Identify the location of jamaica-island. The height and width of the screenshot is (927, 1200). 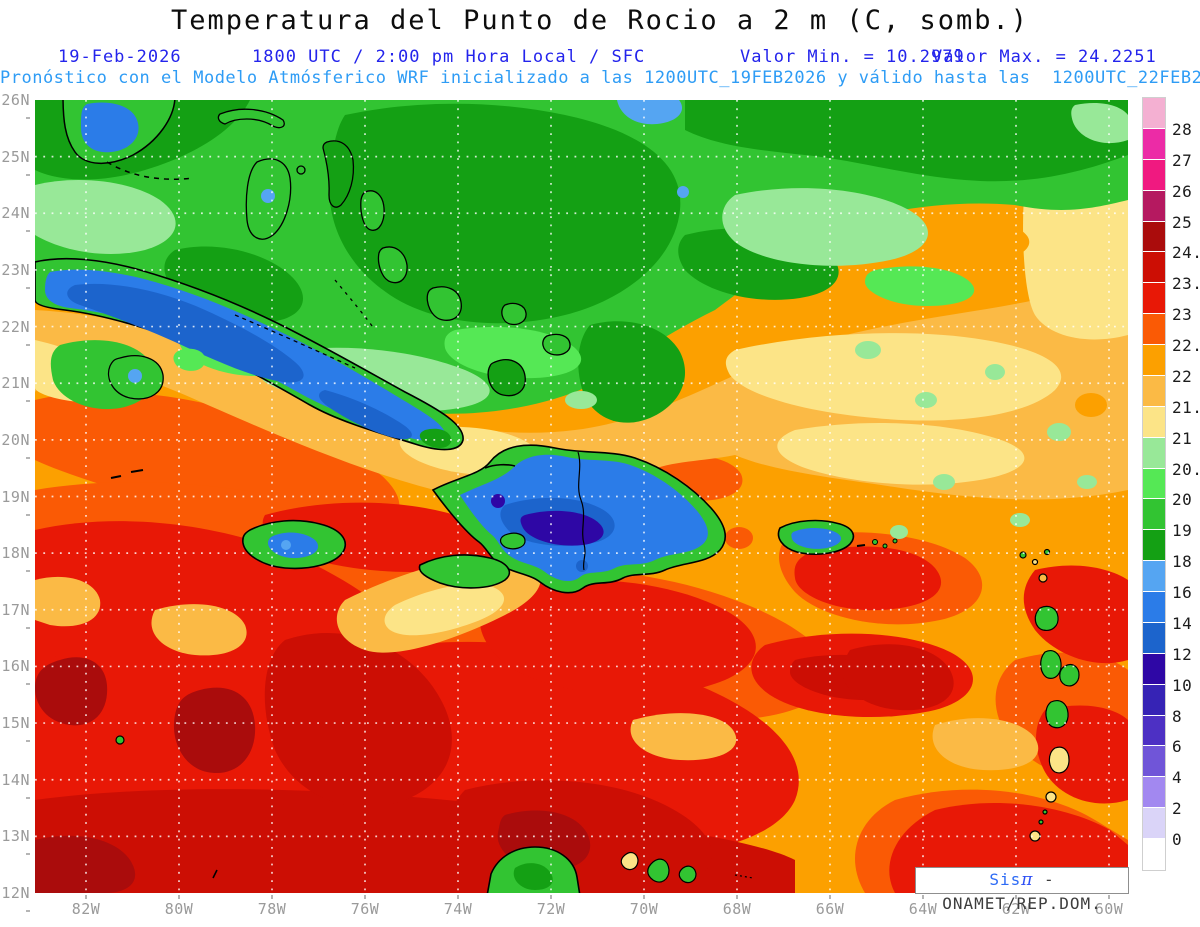
(294, 544).